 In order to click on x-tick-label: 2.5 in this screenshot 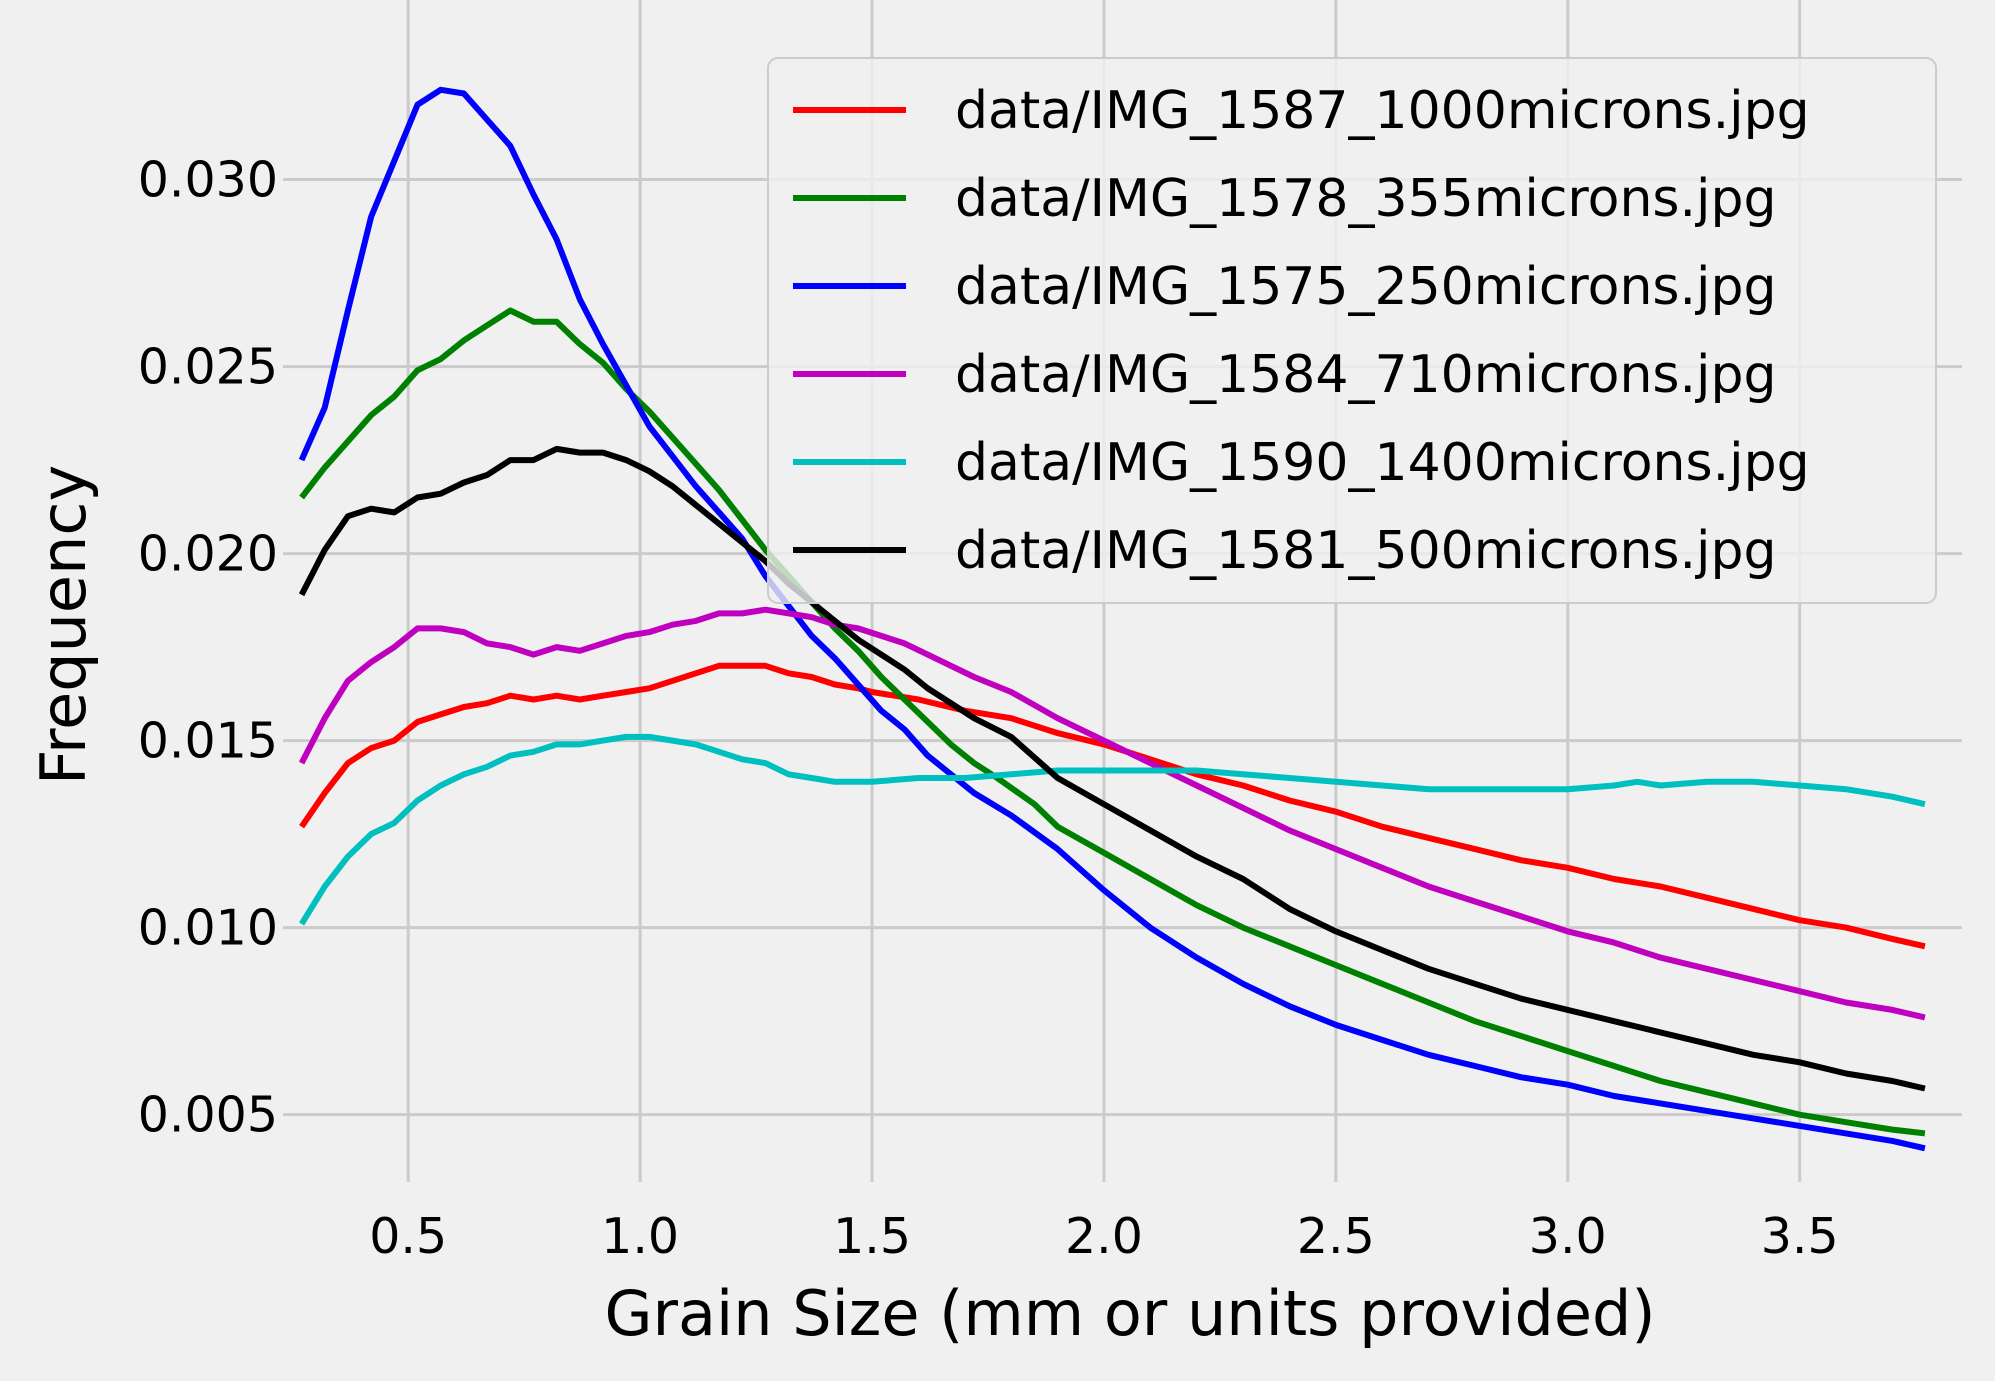, I will do `click(1336, 1236)`.